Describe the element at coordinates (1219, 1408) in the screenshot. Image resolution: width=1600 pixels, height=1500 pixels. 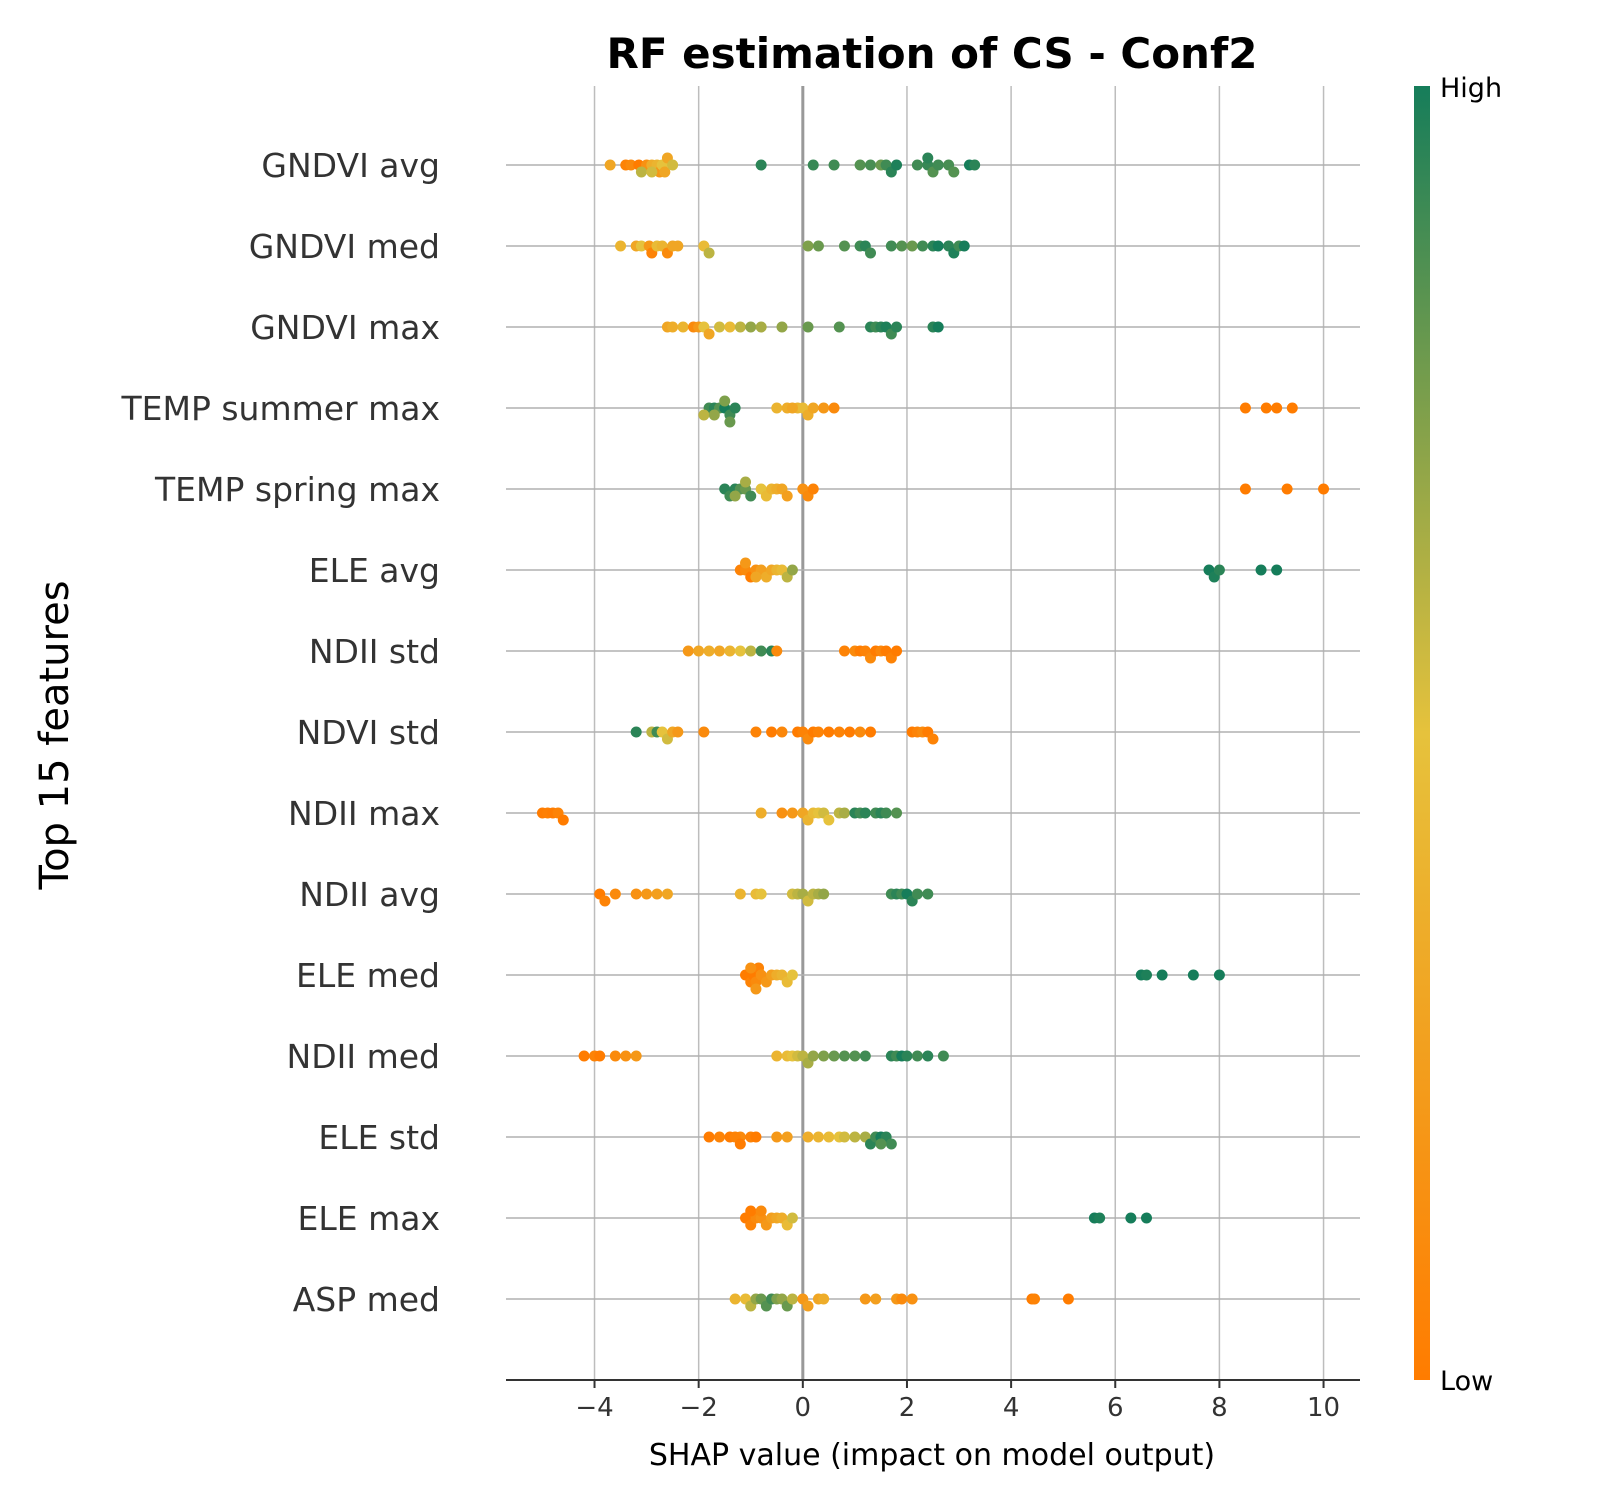
I see `x-tick-label: 8` at that location.